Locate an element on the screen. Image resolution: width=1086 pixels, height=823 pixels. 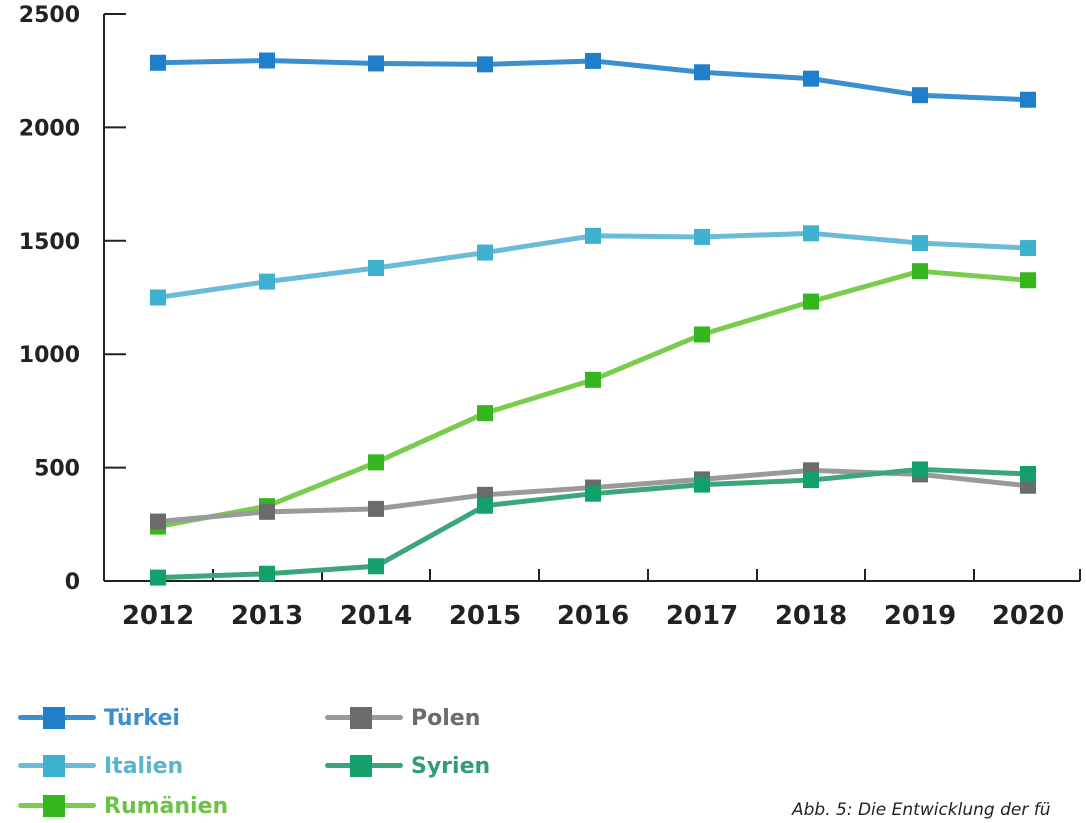
x-tick-label-2020: 2020 is located at coordinates (1028, 616).